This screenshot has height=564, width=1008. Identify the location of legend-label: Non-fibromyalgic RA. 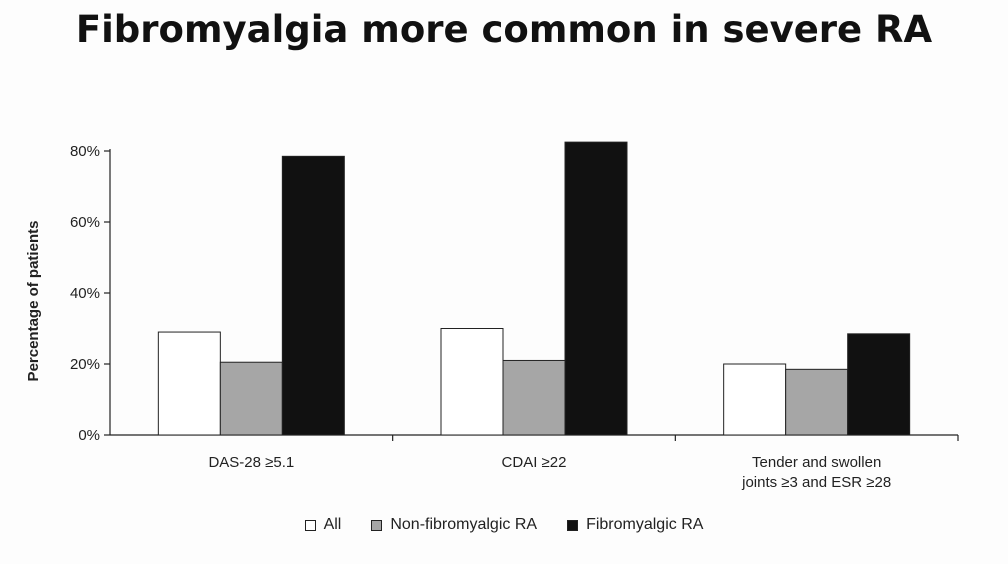
(464, 524).